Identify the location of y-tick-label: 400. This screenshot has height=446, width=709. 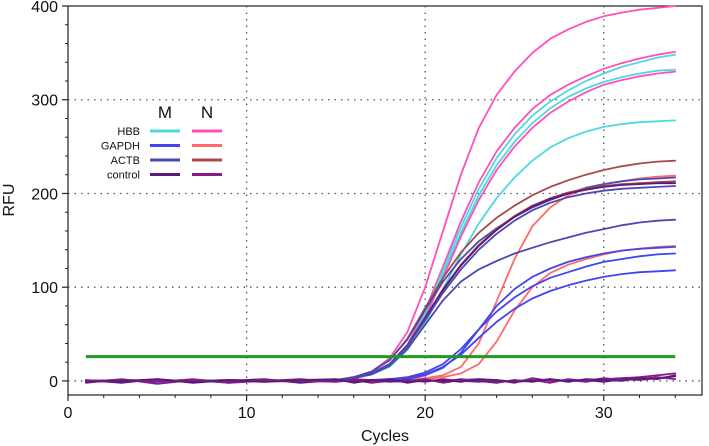
(44, 8).